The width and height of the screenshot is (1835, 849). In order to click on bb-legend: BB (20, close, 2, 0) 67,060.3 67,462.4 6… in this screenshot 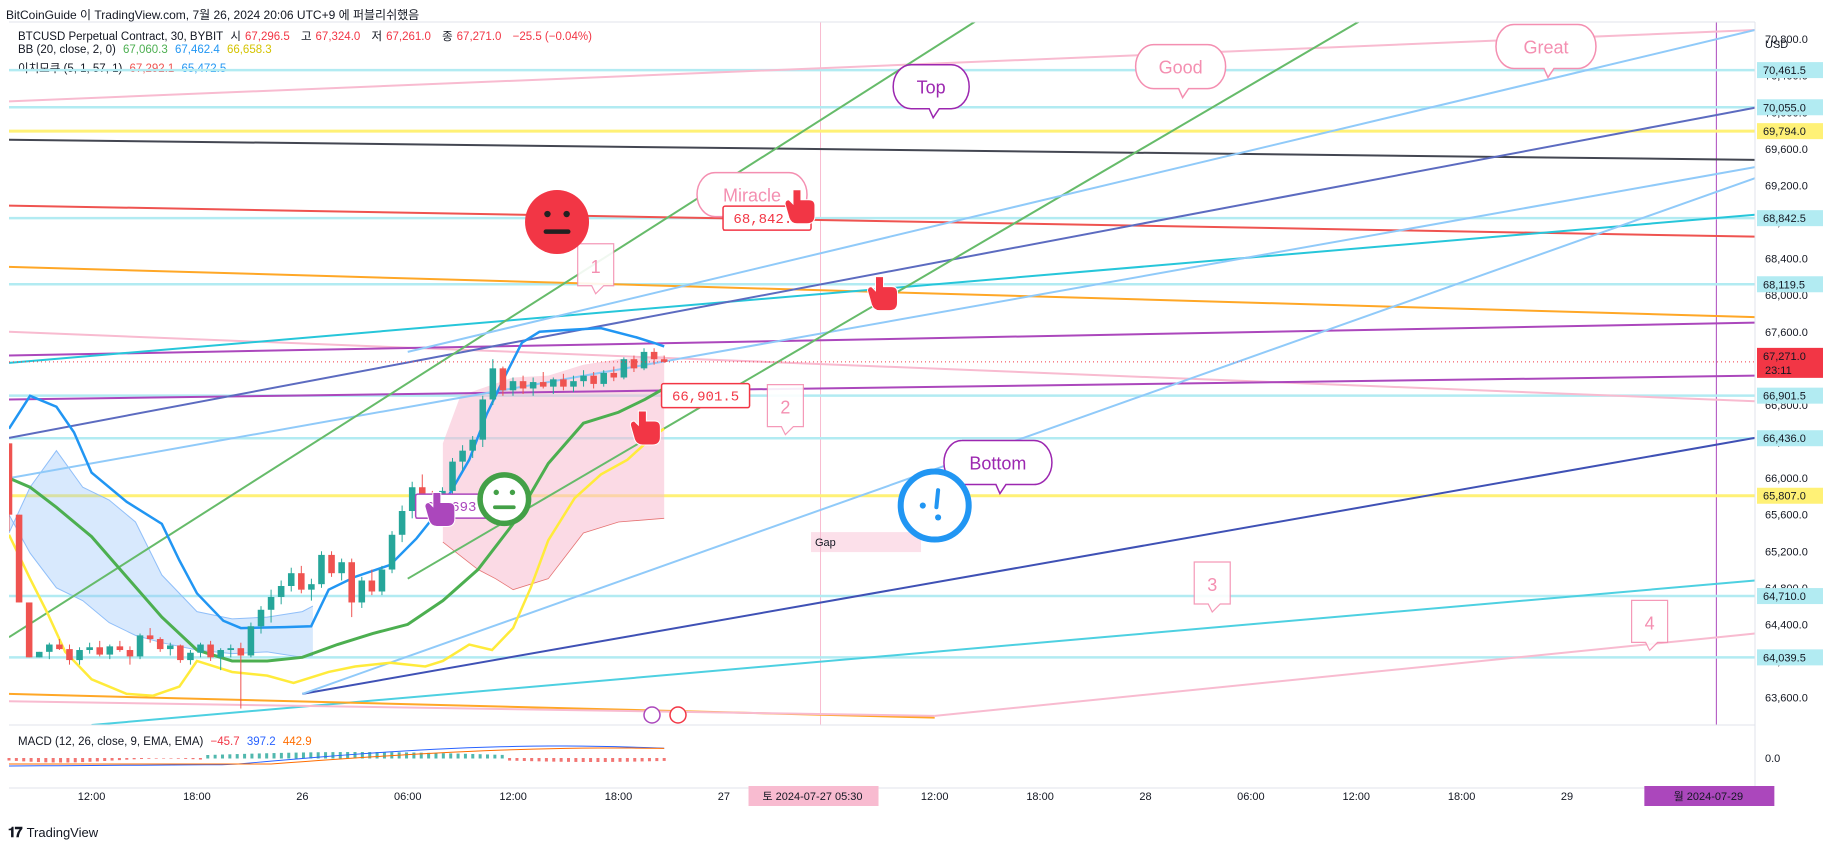, I will do `click(147, 50)`.